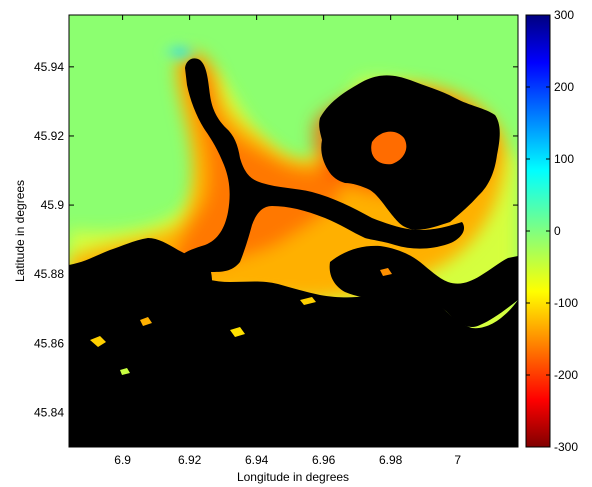 The image size is (592, 487). Describe the element at coordinates (409, 152) in the screenshot. I see `glacier-east` at that location.